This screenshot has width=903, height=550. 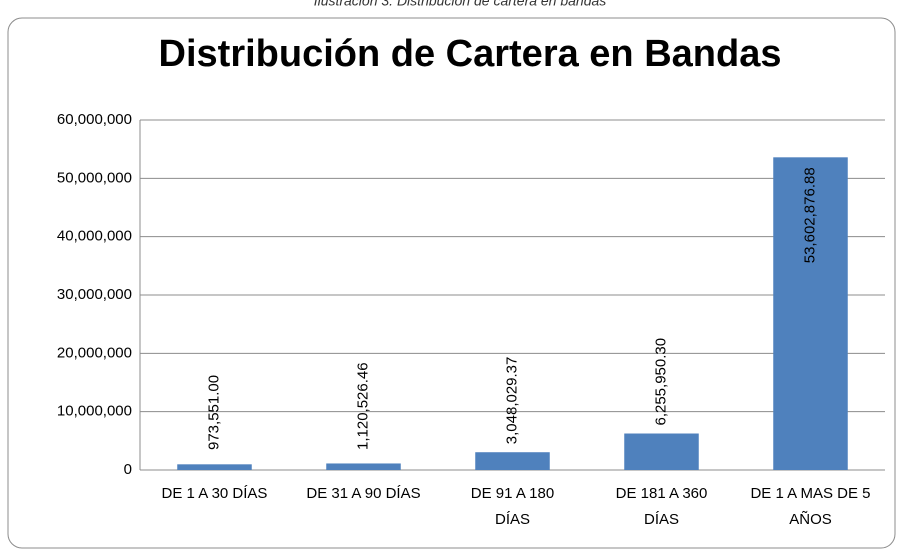 What do you see at coordinates (213, 412) in the screenshot?
I see `data-label: 973,551.00` at bounding box center [213, 412].